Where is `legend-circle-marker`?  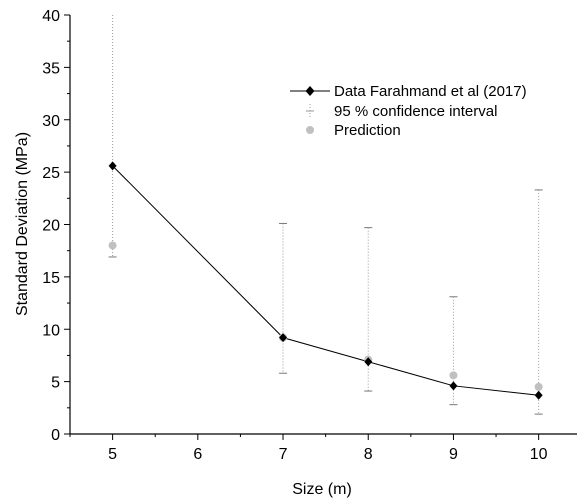 legend-circle-marker is located at coordinates (310, 130).